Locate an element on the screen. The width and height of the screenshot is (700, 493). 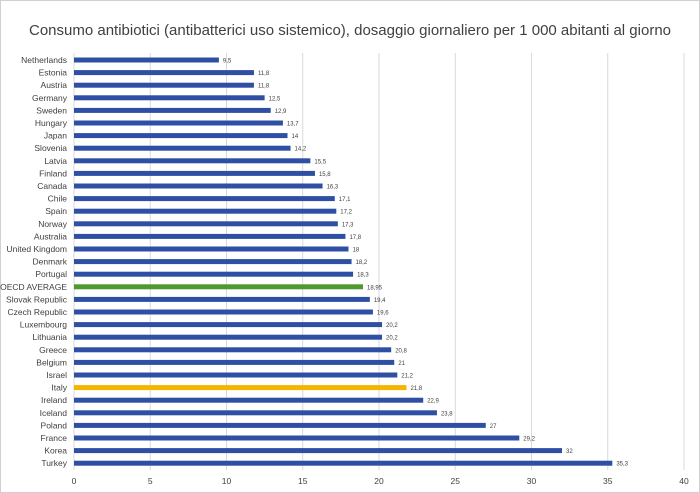
value-label: 19,4 is located at coordinates (380, 301).